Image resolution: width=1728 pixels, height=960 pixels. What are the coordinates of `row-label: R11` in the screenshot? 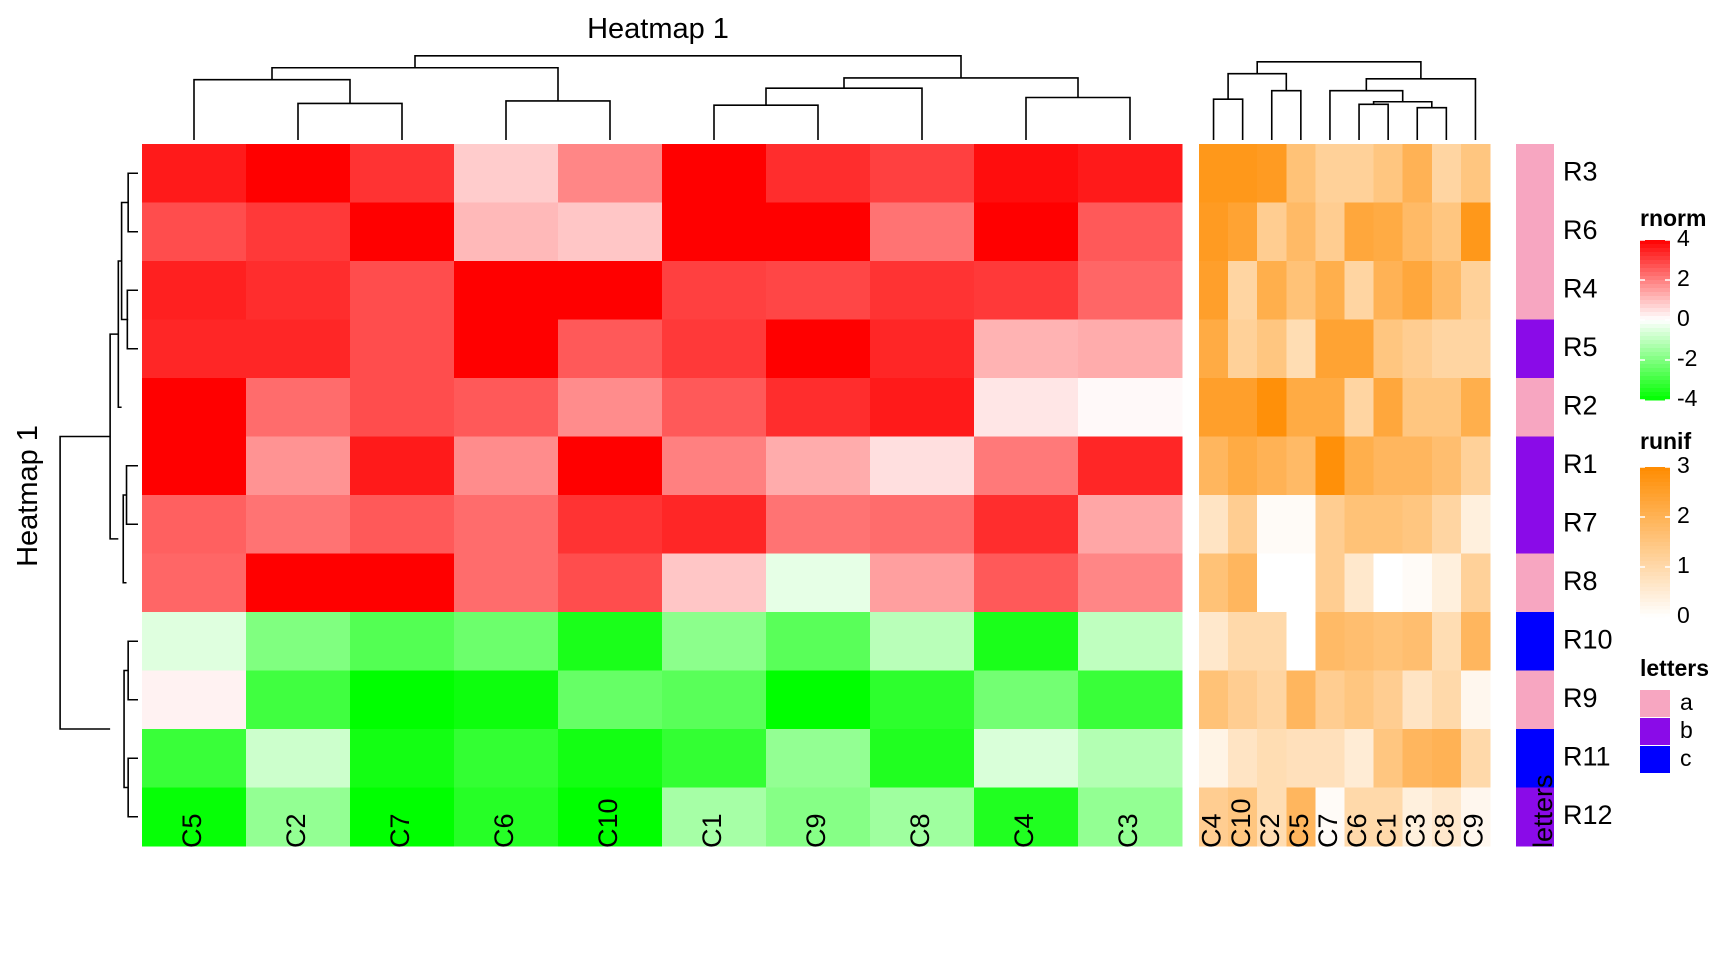 It's located at (1587, 756).